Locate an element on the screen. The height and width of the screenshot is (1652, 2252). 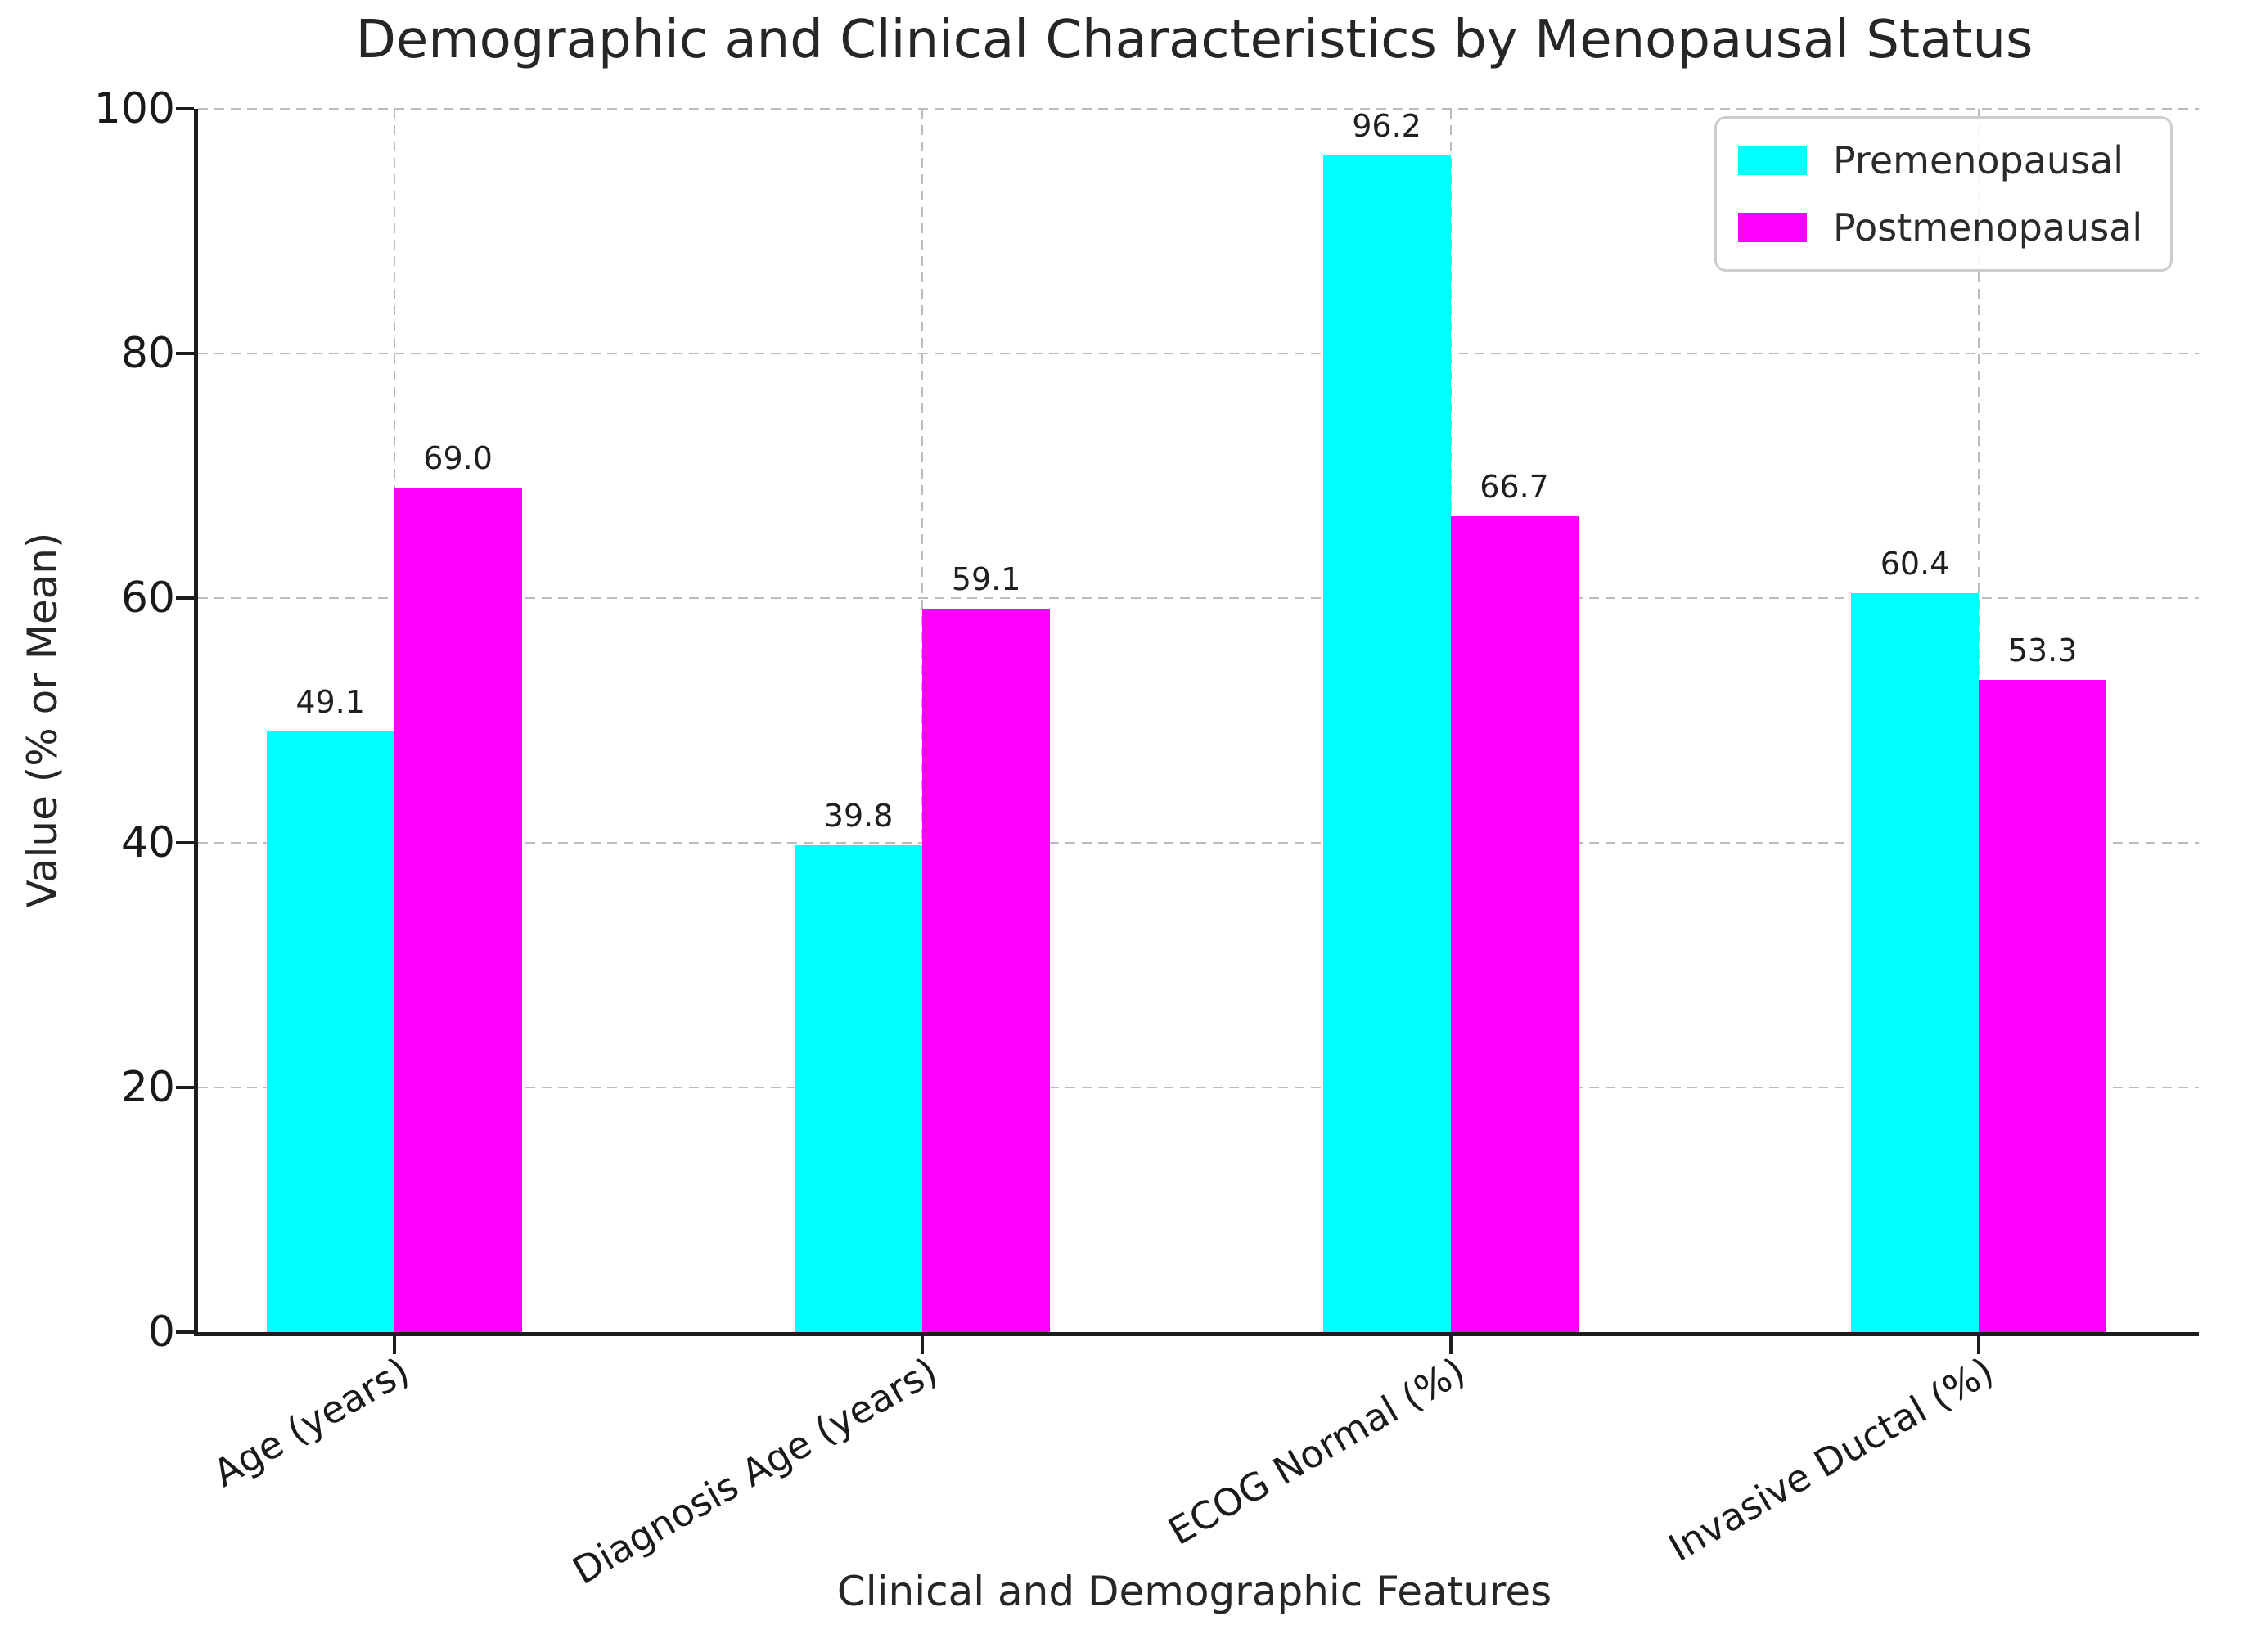
legend-item: Premenopausal is located at coordinates (1940, 160).